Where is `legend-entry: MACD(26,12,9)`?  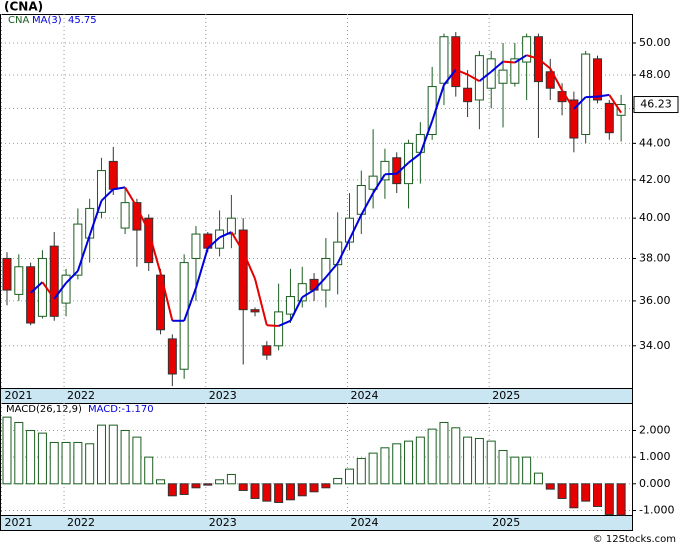
legend-entry: MACD(26,12,9) is located at coordinates (44, 409).